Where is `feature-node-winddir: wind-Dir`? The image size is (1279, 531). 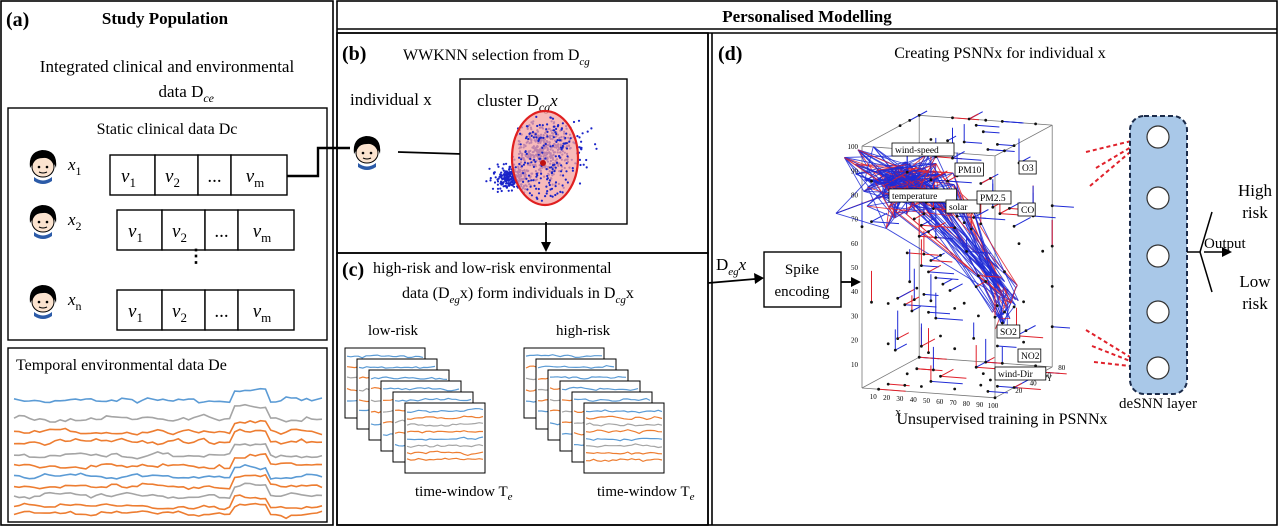 feature-node-winddir: wind-Dir is located at coordinates (1020, 373).